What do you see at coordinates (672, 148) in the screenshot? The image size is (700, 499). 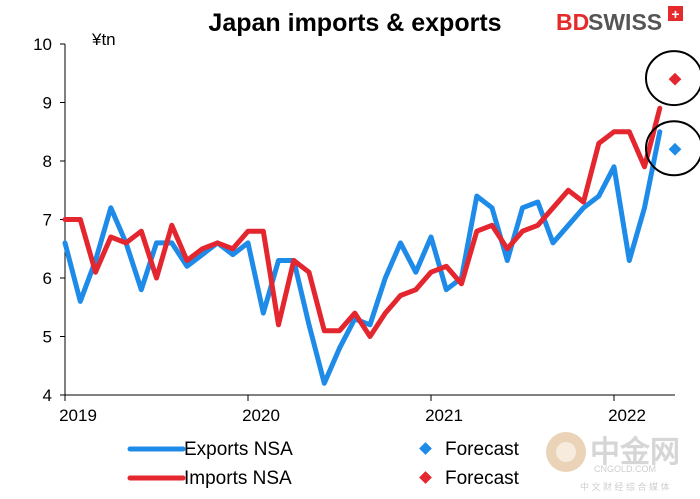 I see `forecast-exports-circle` at bounding box center [672, 148].